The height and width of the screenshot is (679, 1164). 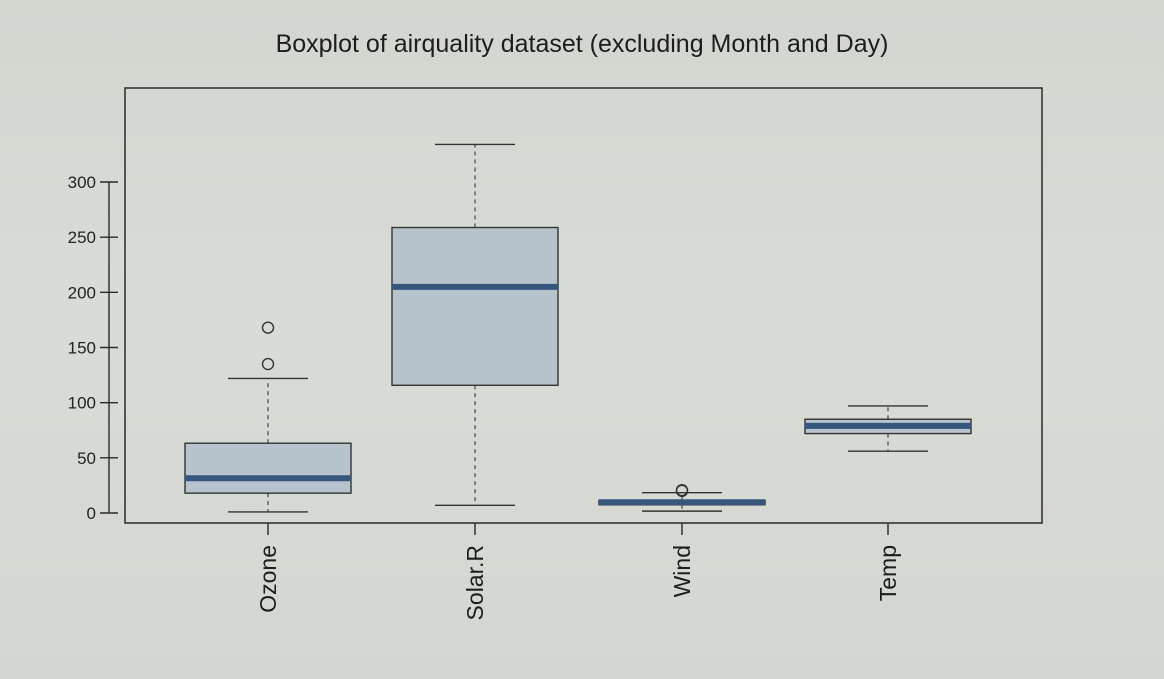 I want to click on x-tick-label: Ozone, so click(x=268, y=579).